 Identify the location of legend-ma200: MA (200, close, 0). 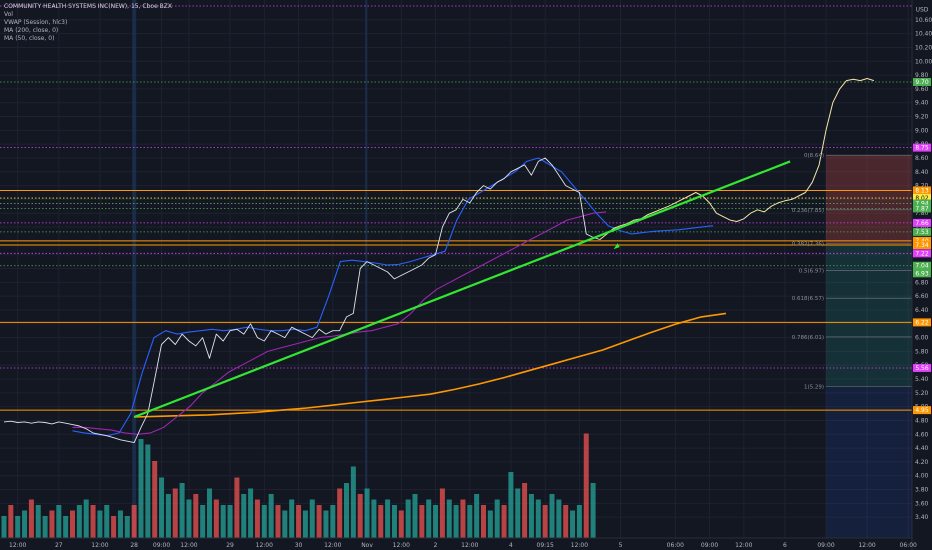
(31, 30).